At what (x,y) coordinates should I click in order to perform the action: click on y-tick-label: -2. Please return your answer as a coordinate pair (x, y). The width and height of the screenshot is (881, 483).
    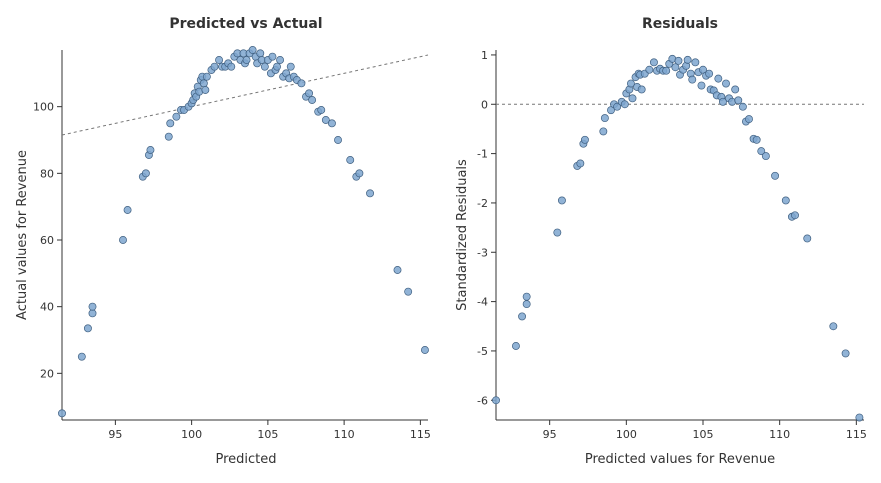
    Looking at the image, I should click on (482, 203).